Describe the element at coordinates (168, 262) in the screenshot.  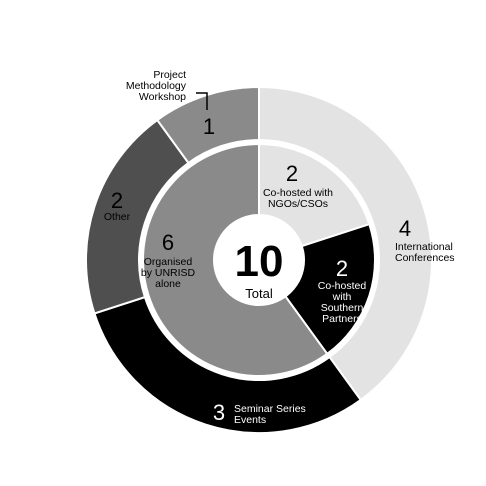
I see `inner-label-2-line-0: Organised` at that location.